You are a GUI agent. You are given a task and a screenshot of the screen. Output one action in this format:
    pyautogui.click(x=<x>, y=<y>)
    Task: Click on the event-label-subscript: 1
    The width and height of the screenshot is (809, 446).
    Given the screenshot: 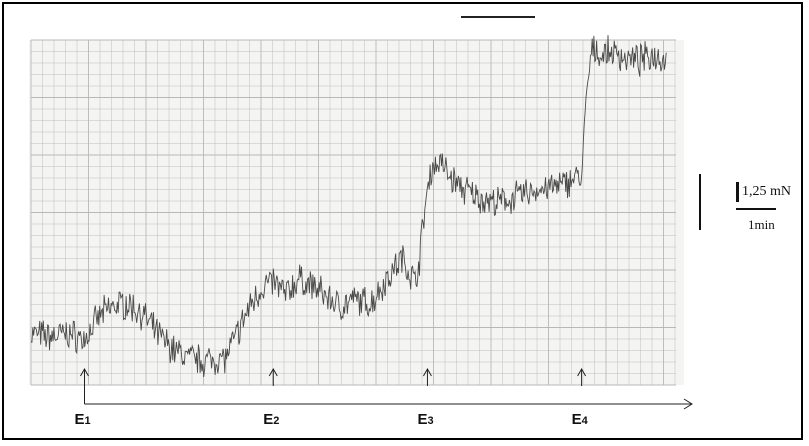 What is the action you would take?
    pyautogui.click(x=88, y=421)
    